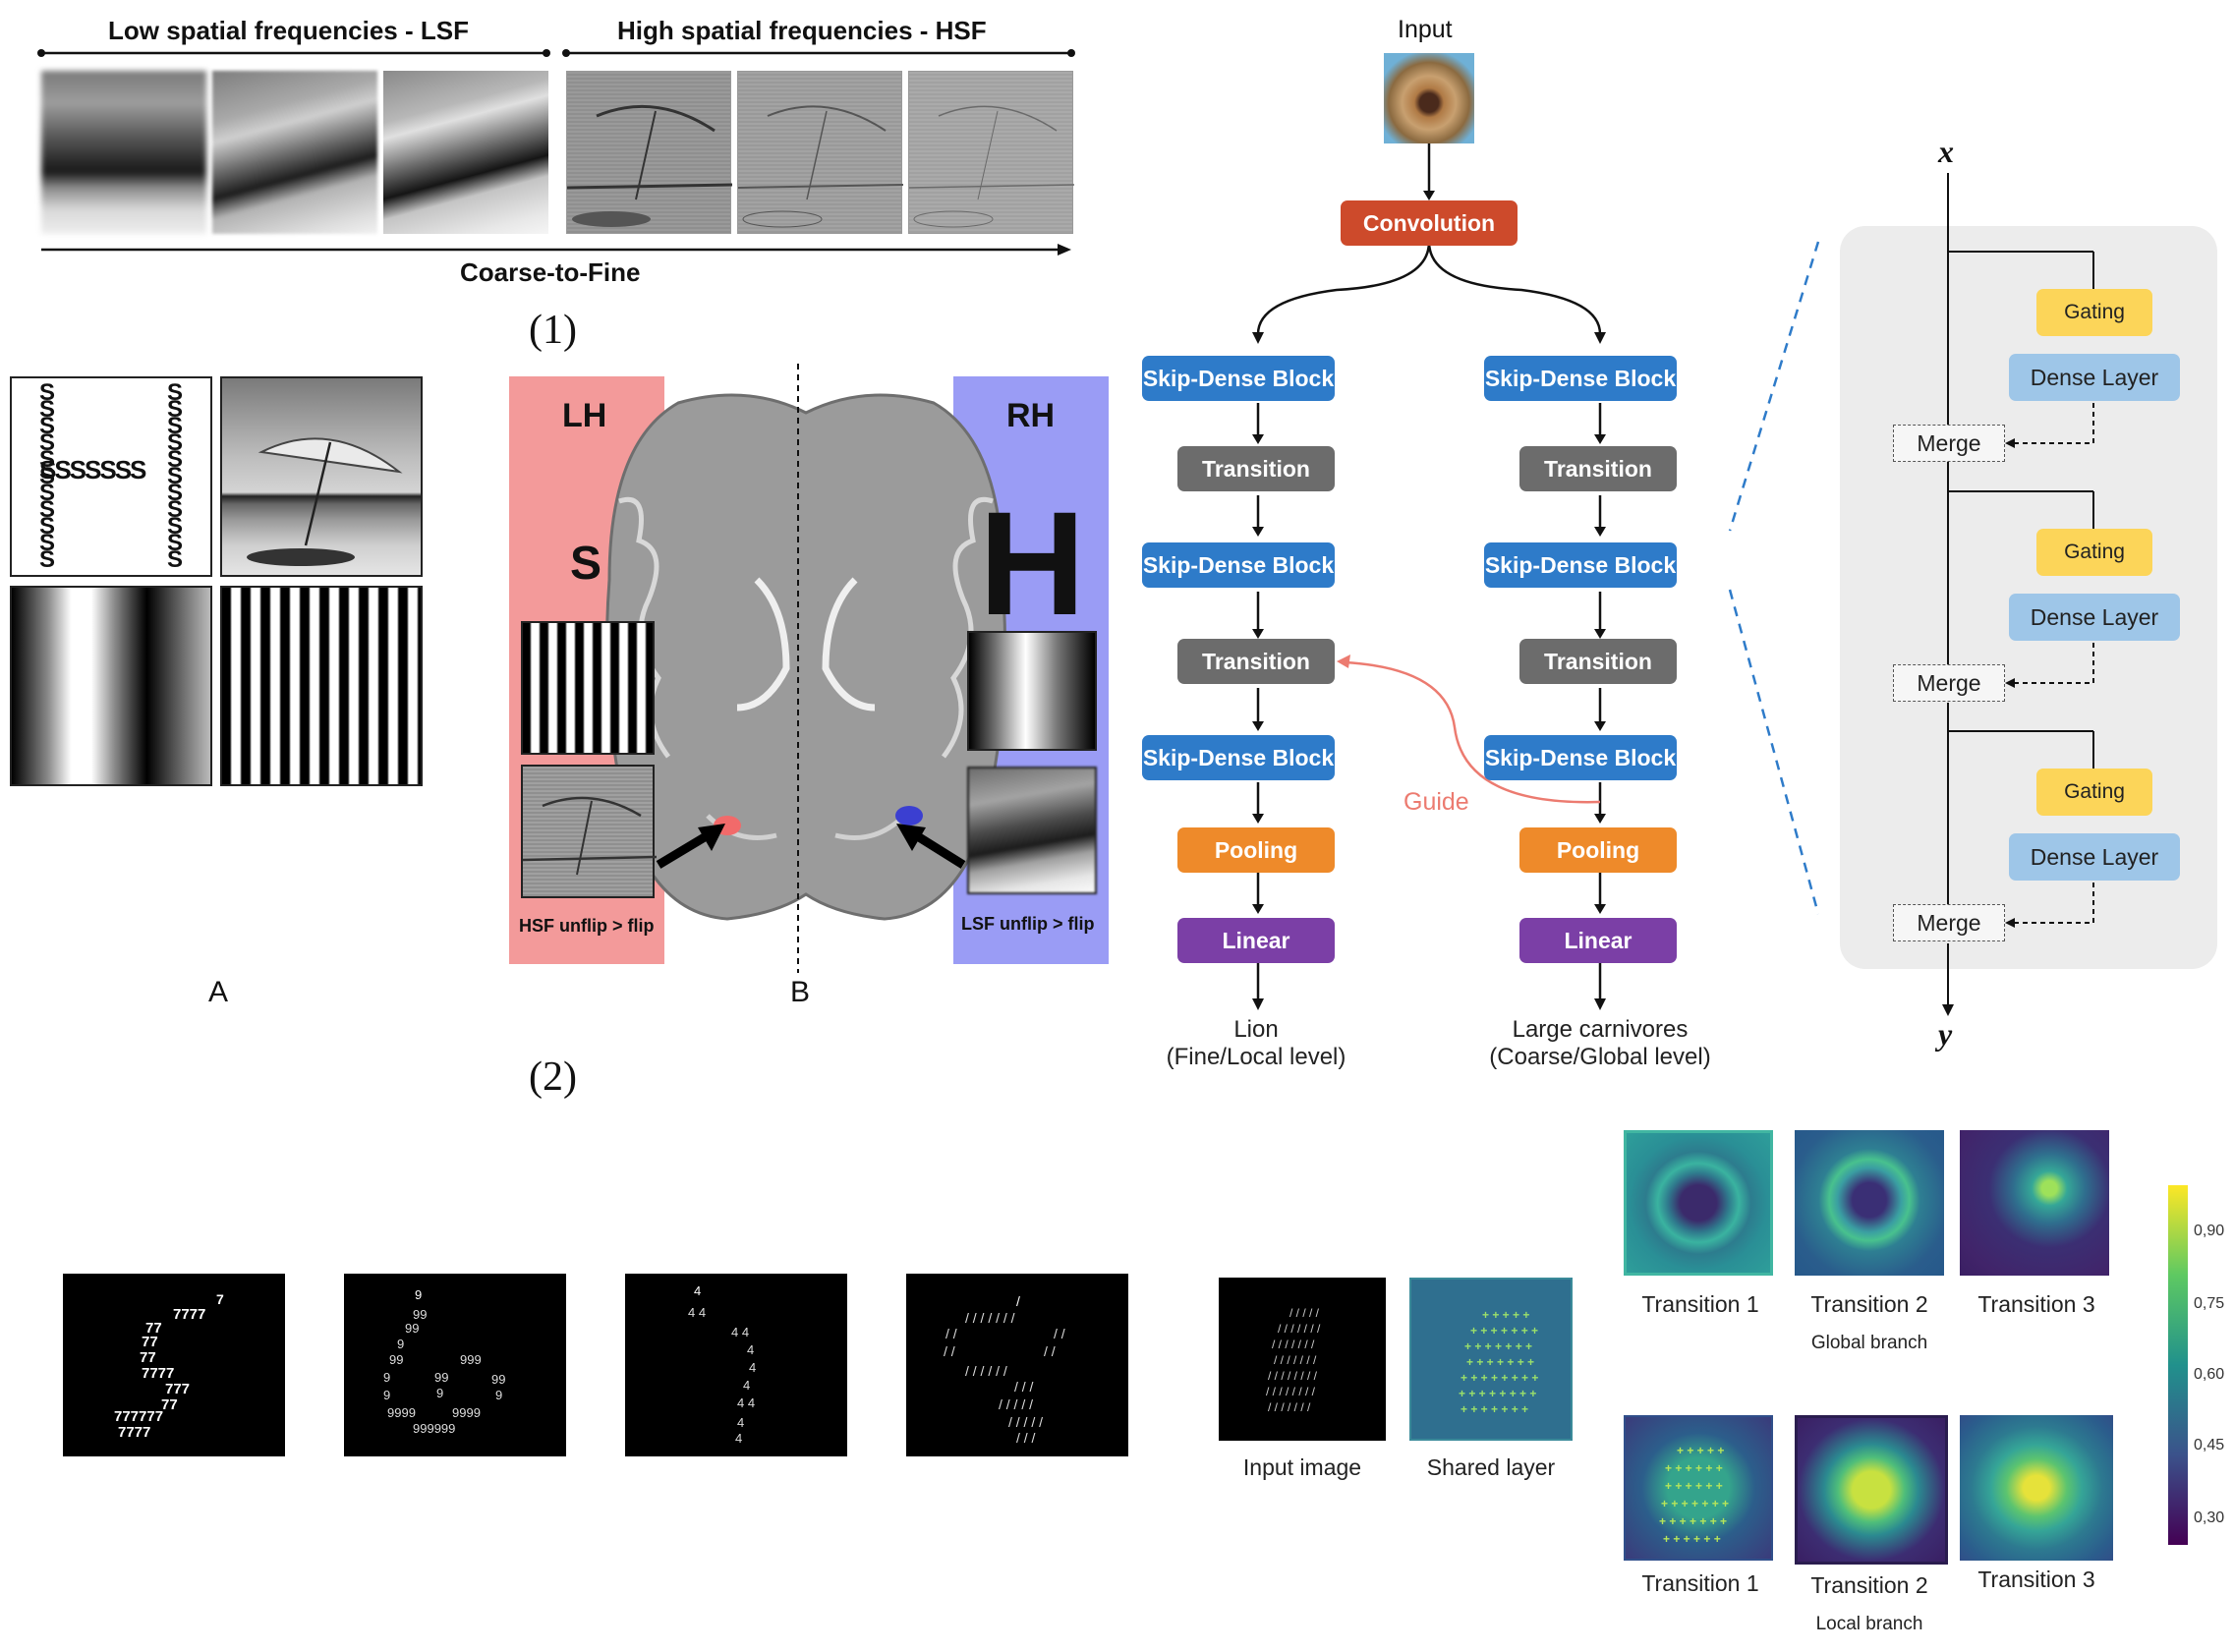 This screenshot has width=2234, height=1652. What do you see at coordinates (1946, 151) in the screenshot?
I see `detail-x-label: x` at bounding box center [1946, 151].